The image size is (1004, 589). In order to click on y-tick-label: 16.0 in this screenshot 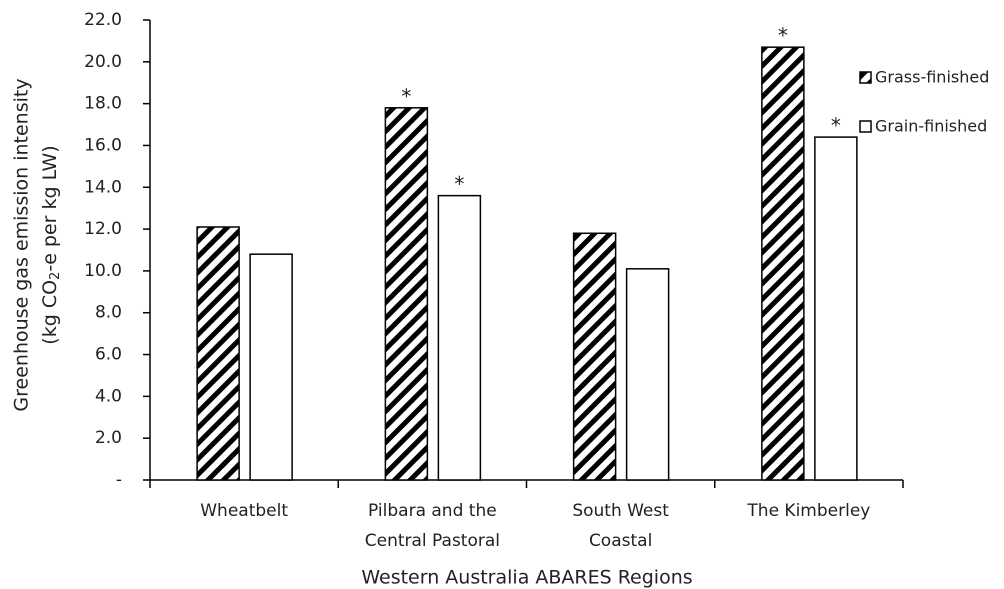, I will do `click(103, 145)`.